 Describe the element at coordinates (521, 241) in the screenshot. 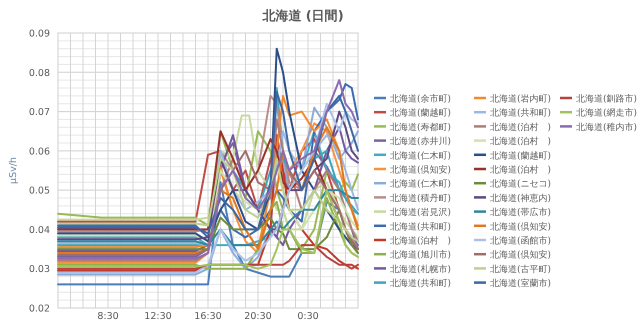

I see `legend-label: 北海道(函館市)` at that location.